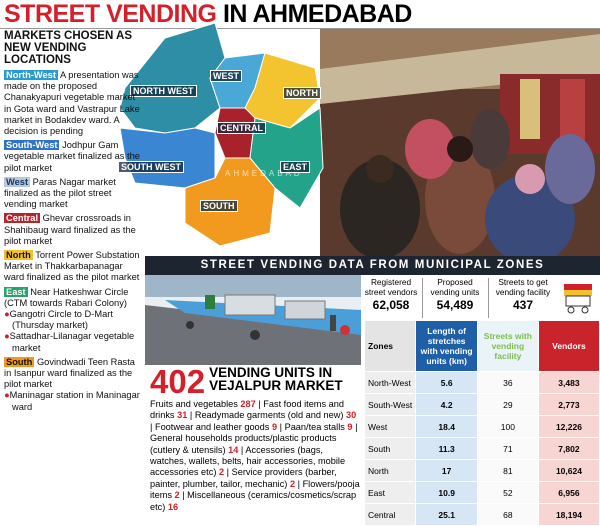 The width and height of the screenshot is (600, 526). Describe the element at coordinates (351, 415) in the screenshot. I see `item-count: 30` at that location.